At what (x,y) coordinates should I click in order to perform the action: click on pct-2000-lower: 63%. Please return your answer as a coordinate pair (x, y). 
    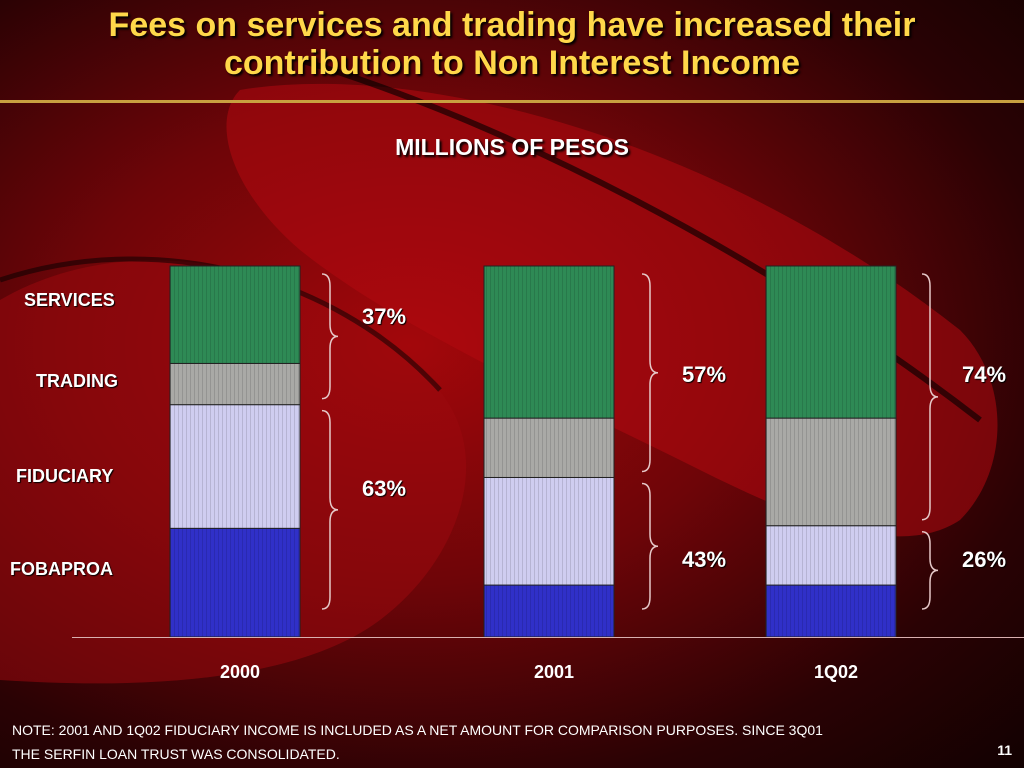
    Looking at the image, I should click on (384, 488).